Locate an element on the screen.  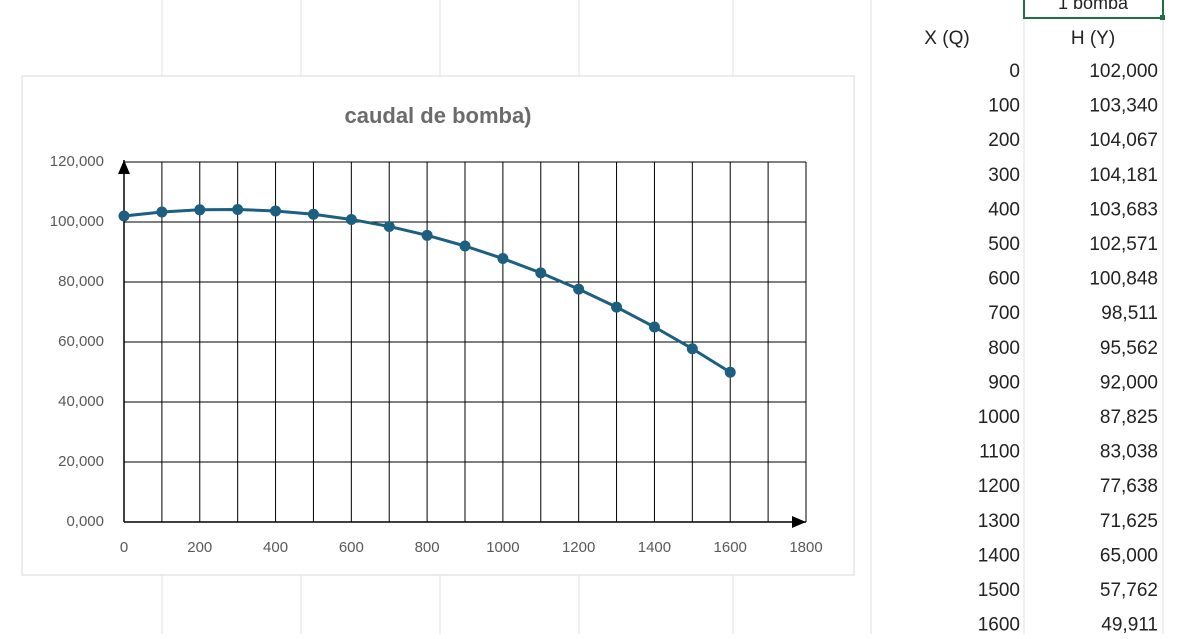
fill-handle is located at coordinates (1162, 17).